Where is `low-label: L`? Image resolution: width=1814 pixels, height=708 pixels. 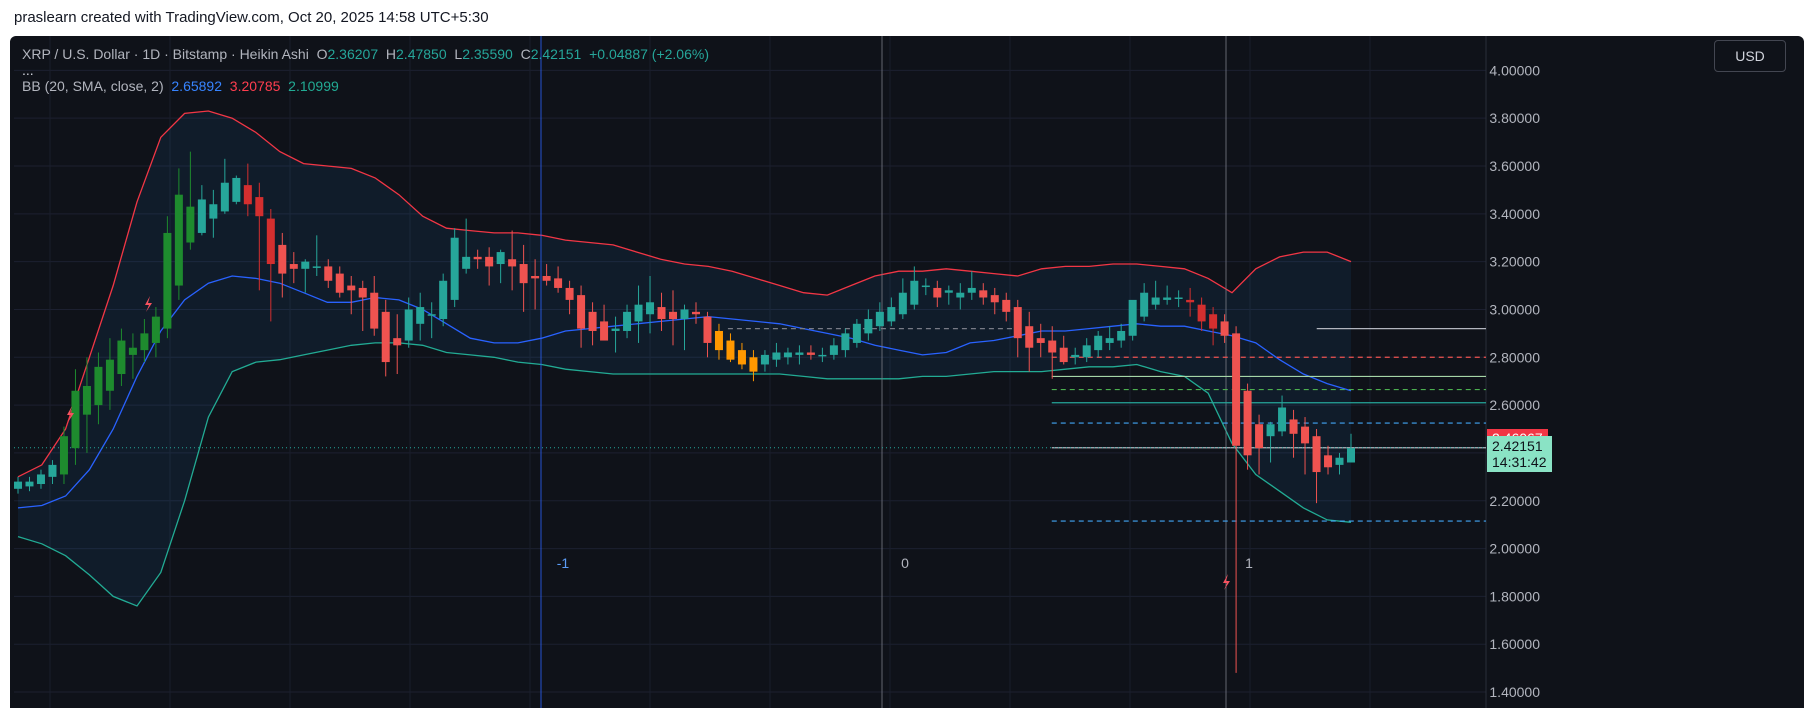 low-label: L is located at coordinates (458, 54).